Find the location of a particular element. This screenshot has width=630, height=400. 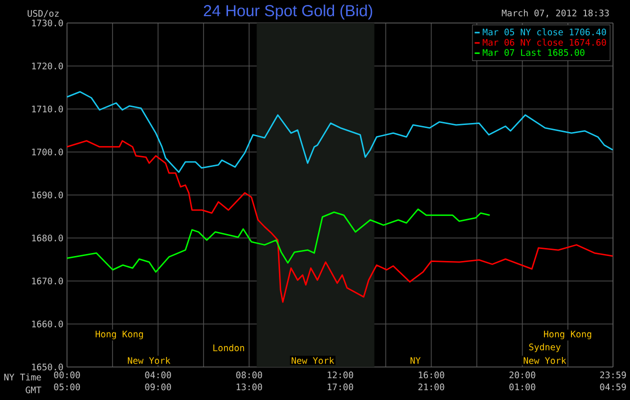

y-tick-label: 1690.0 is located at coordinates (47, 195).